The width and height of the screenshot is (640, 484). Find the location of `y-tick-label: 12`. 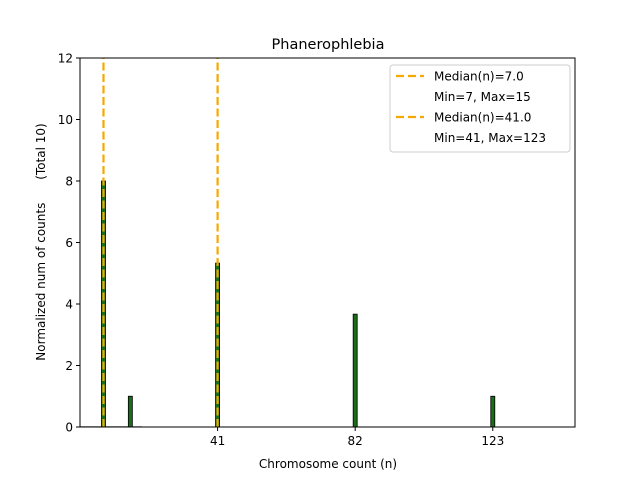

y-tick-label: 12 is located at coordinates (65, 59).